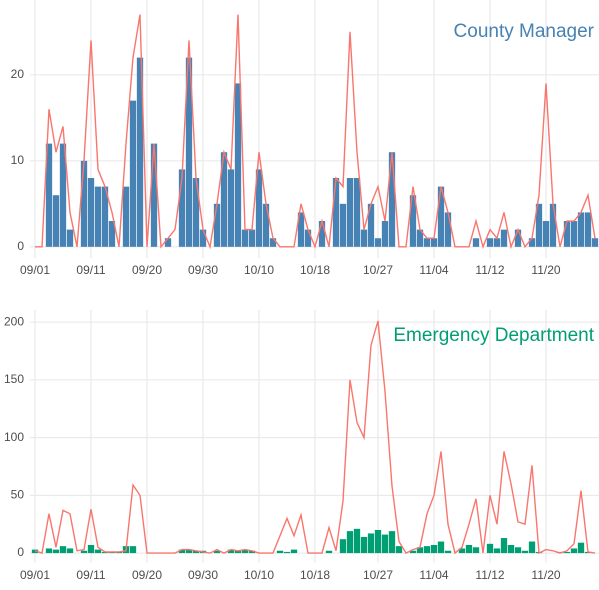  I want to click on chart-title: County Manager, so click(524, 31).